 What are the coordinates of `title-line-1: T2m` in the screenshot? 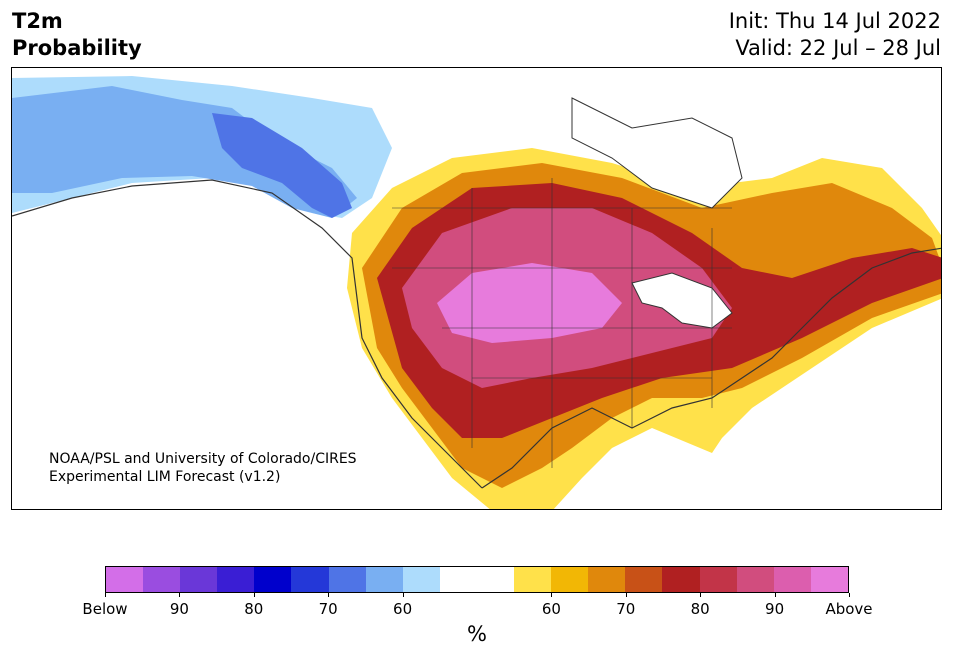 It's located at (37, 21).